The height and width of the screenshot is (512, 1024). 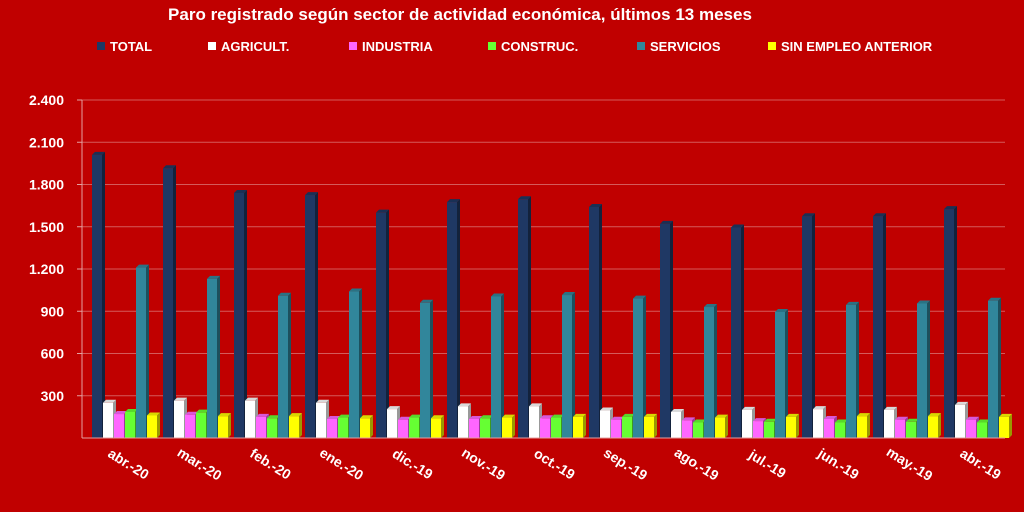 What do you see at coordinates (767, 464) in the screenshot?
I see `x-tick-label-9: jul.-19` at bounding box center [767, 464].